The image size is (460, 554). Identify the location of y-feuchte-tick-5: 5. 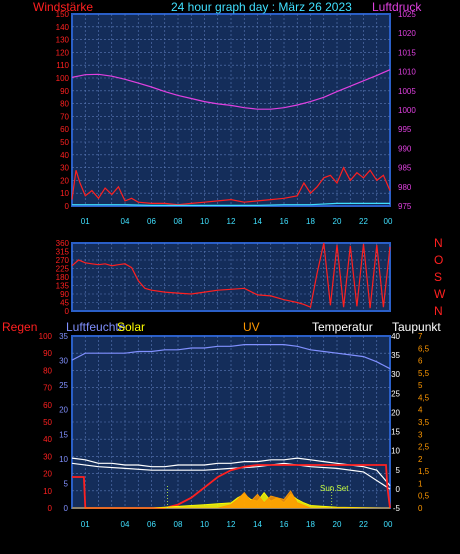
(66, 483).